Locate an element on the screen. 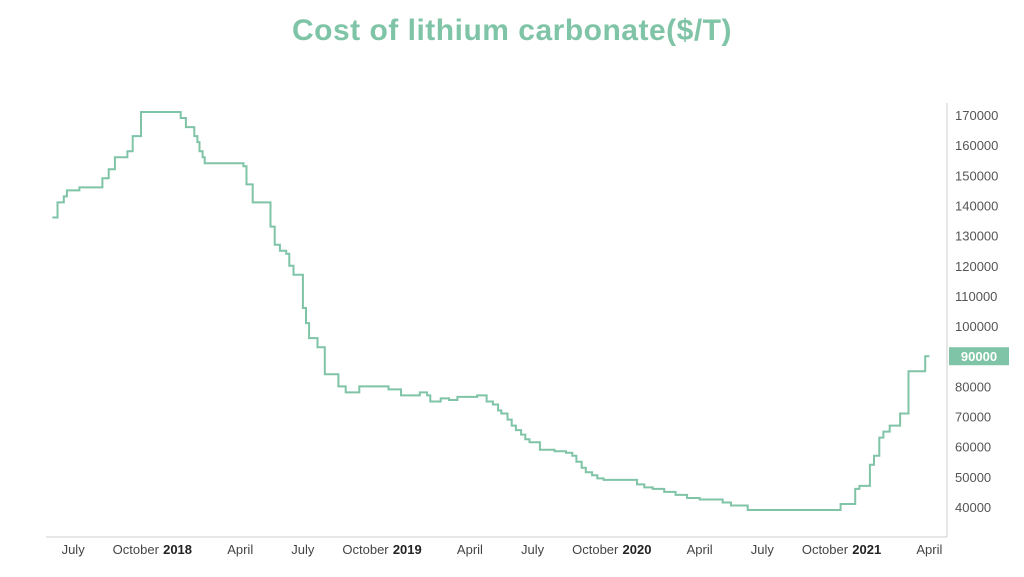  y-tick-label: 160000 is located at coordinates (976, 145).